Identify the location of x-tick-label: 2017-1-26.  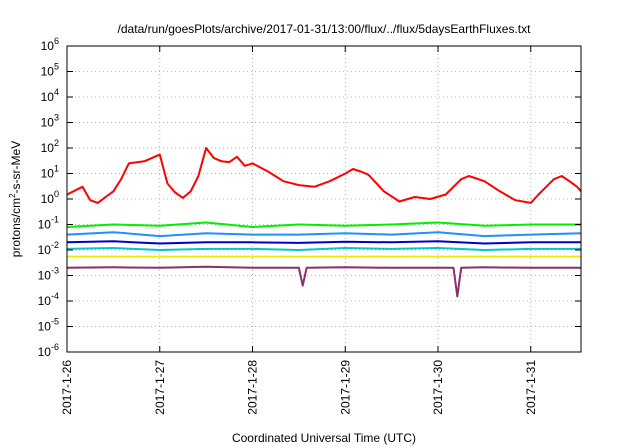
(67, 387).